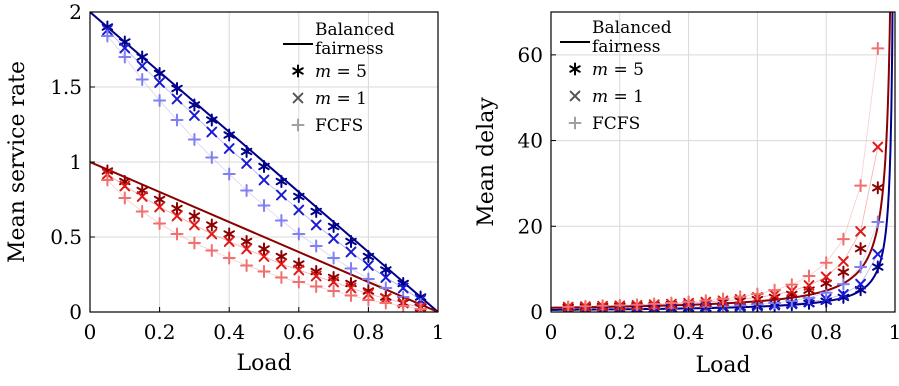 This screenshot has height=386, width=899. Describe the element at coordinates (355, 30) in the screenshot. I see `legend-label: Balanced` at that location.